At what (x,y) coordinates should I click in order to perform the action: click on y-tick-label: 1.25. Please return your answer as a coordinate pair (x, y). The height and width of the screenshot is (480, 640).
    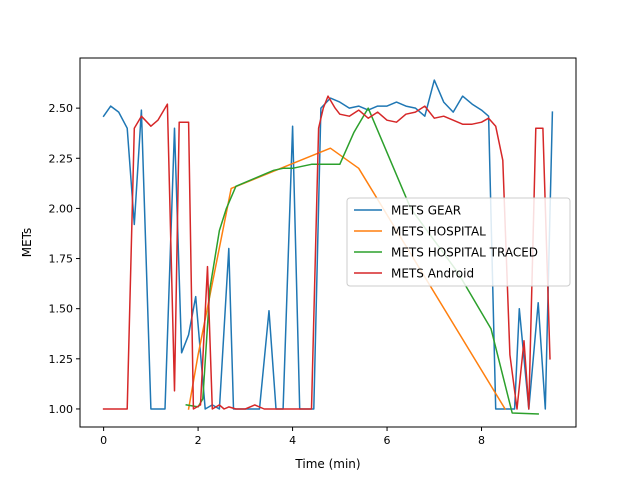
    Looking at the image, I should click on (61, 359).